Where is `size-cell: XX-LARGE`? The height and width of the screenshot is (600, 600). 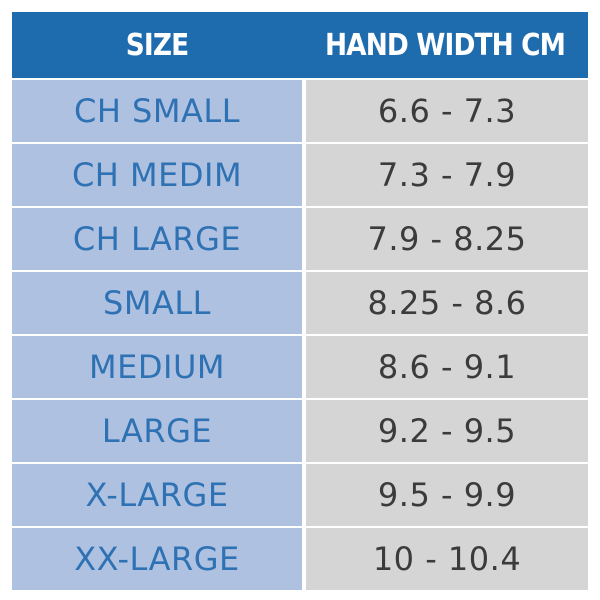
size-cell: XX-LARGE is located at coordinates (157, 559).